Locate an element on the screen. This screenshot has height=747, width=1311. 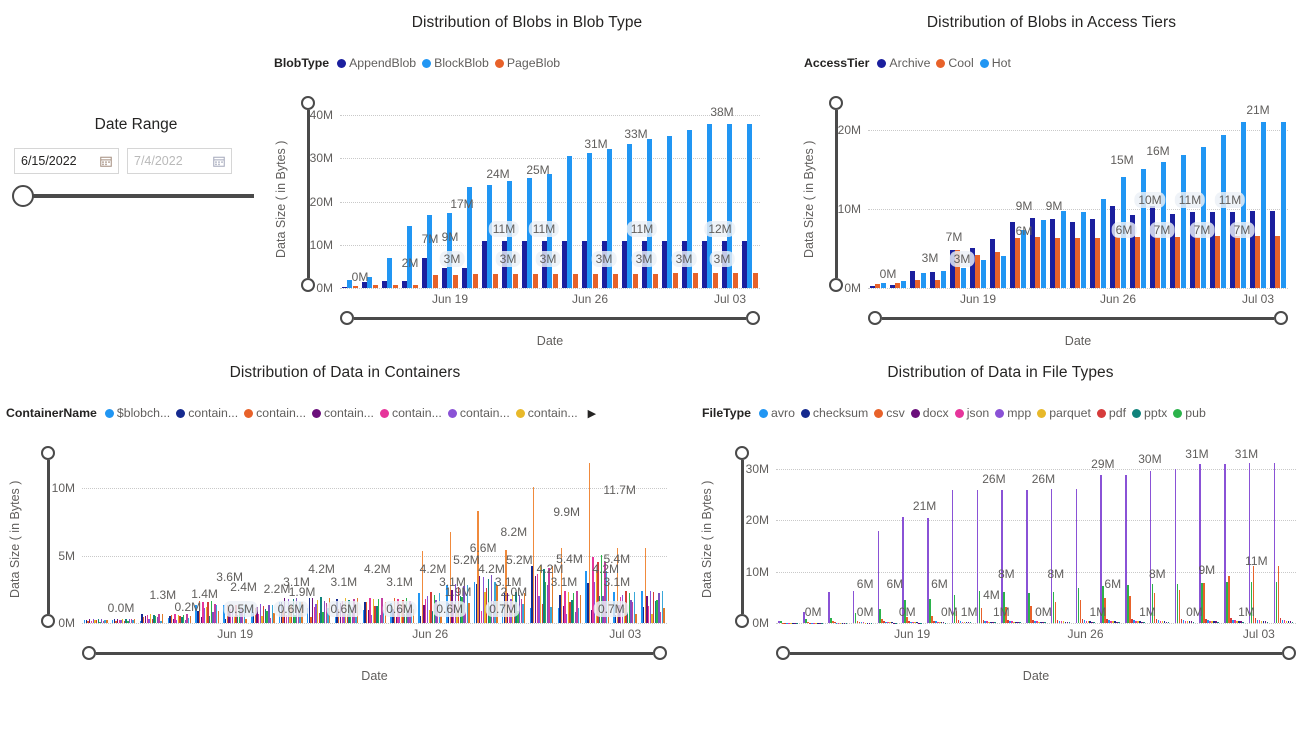
legend-item-cool: Cool is located at coordinates (955, 63).